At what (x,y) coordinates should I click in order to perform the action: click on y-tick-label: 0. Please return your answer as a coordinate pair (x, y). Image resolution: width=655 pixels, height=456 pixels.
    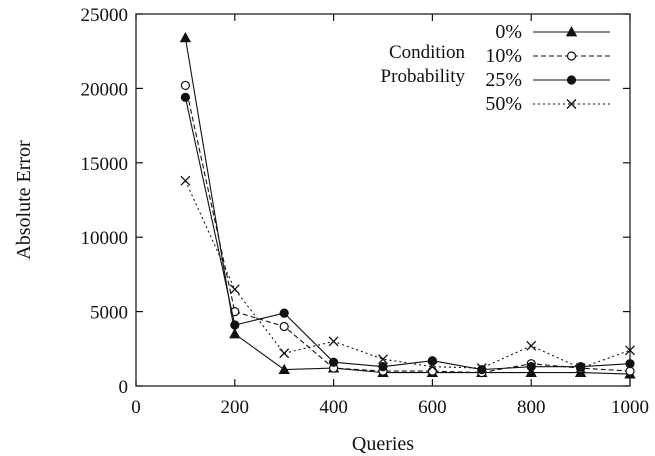
    Looking at the image, I should click on (124, 387).